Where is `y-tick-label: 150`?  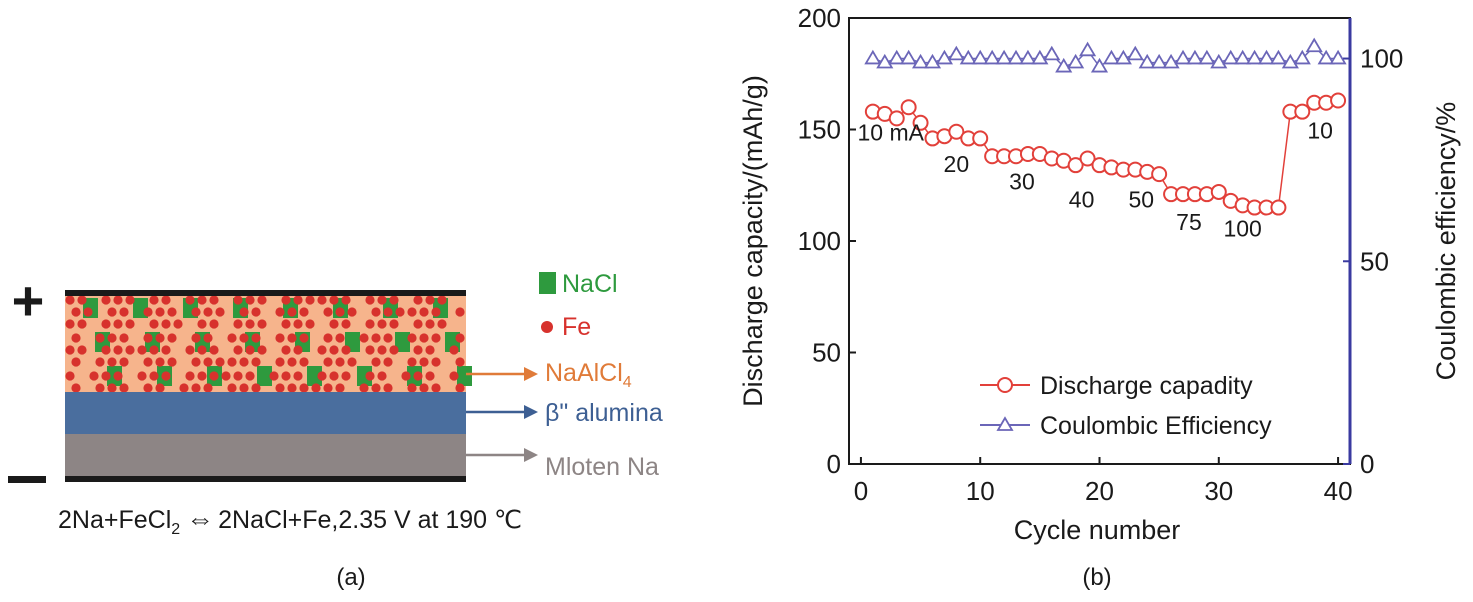 y-tick-label: 150 is located at coordinates (819, 130).